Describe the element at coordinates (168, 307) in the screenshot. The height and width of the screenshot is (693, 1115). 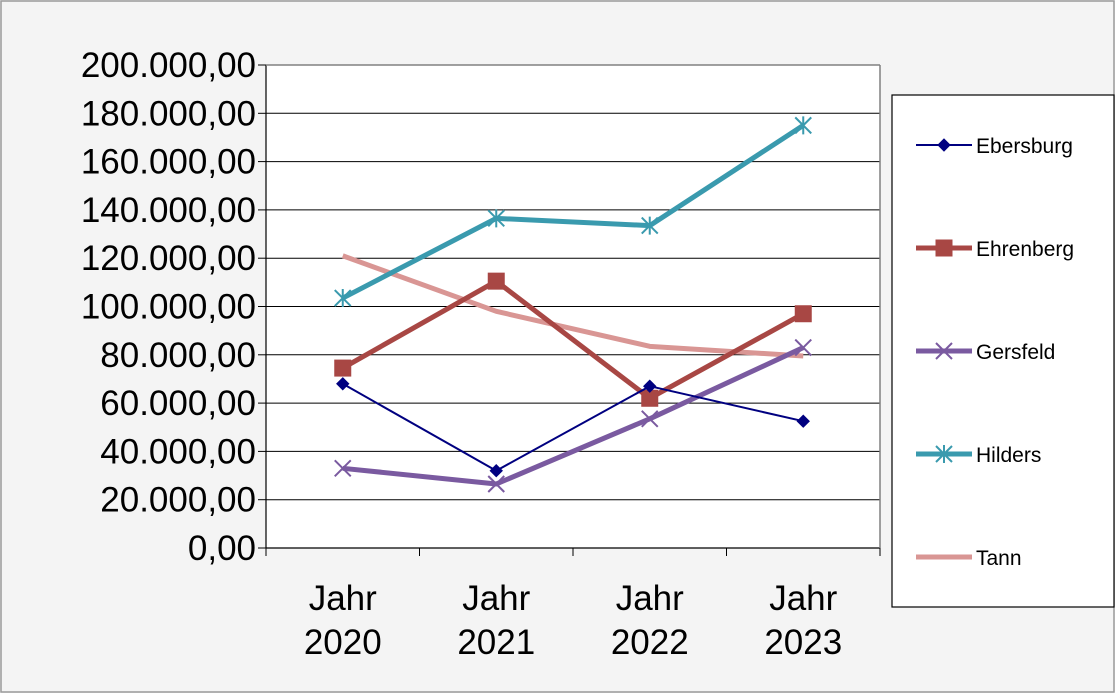
I see `y-tick-label: 100.000,00` at that location.